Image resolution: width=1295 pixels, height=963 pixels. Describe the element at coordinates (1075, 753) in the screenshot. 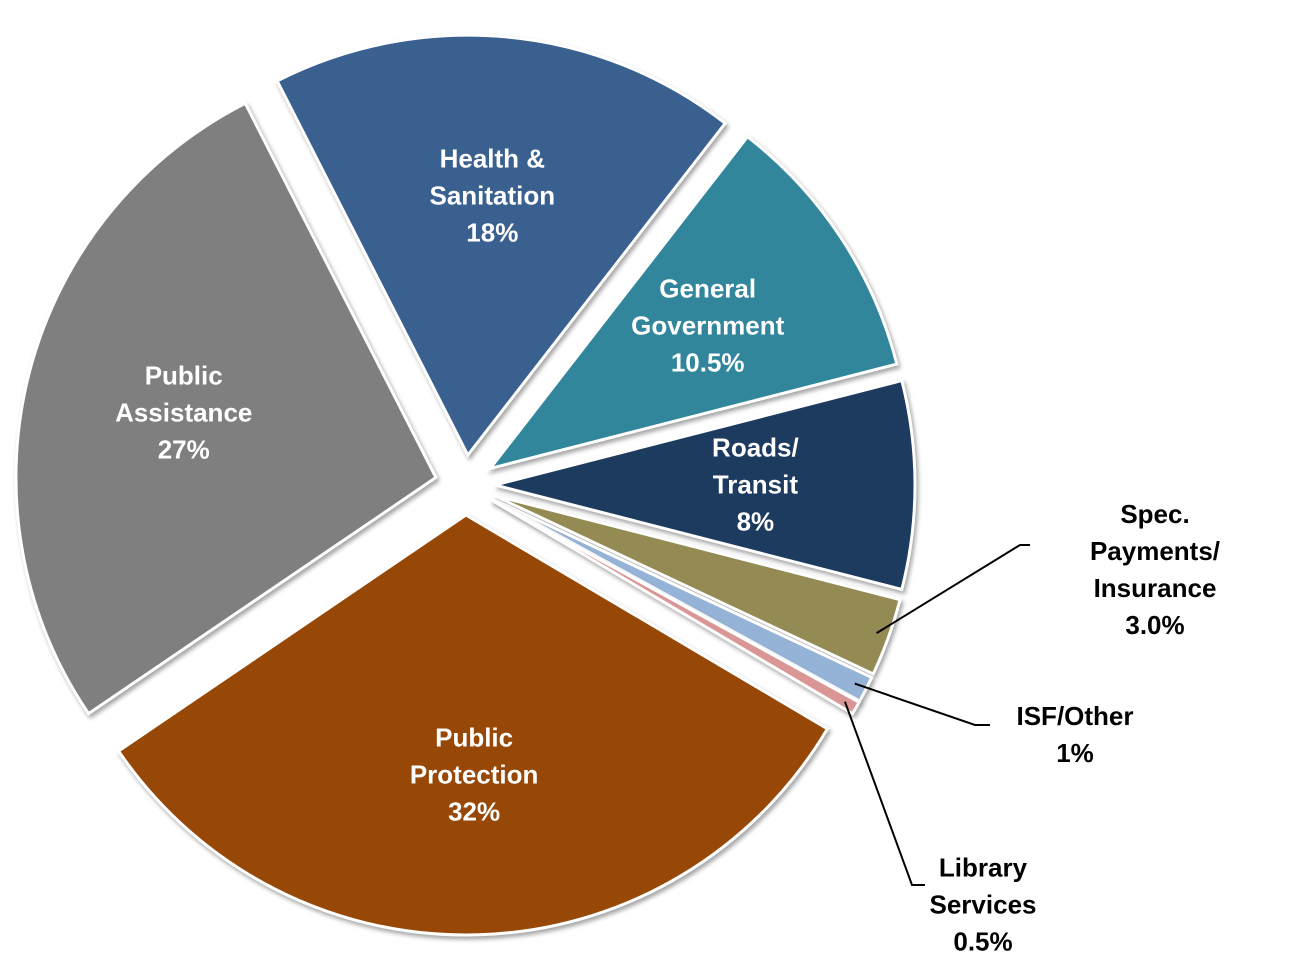

I see `value-label: 1%` at that location.